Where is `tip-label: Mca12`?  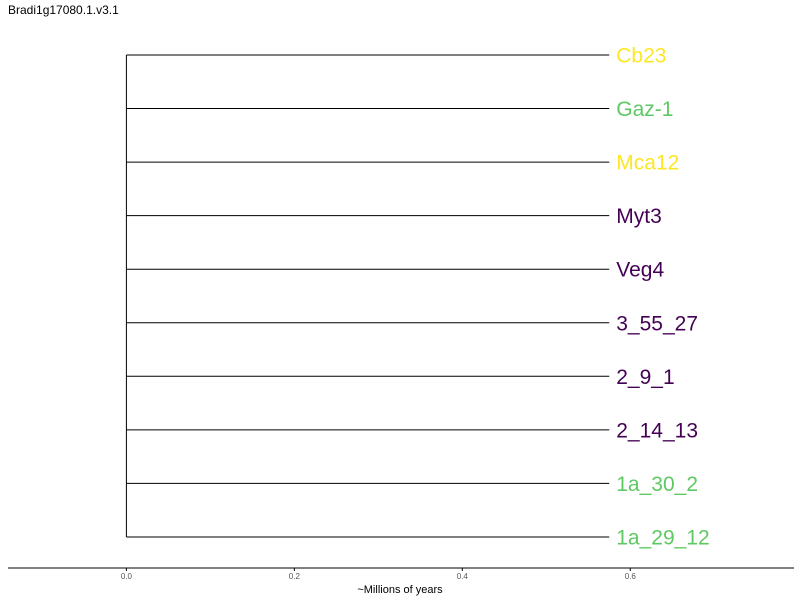 tip-label: Mca12 is located at coordinates (647, 163).